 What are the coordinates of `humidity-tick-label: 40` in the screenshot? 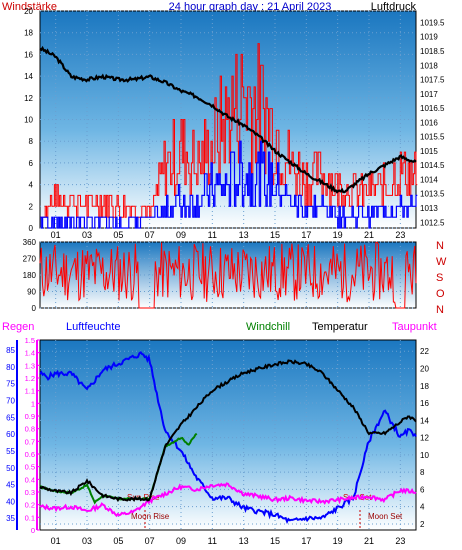 It's located at (10, 501).